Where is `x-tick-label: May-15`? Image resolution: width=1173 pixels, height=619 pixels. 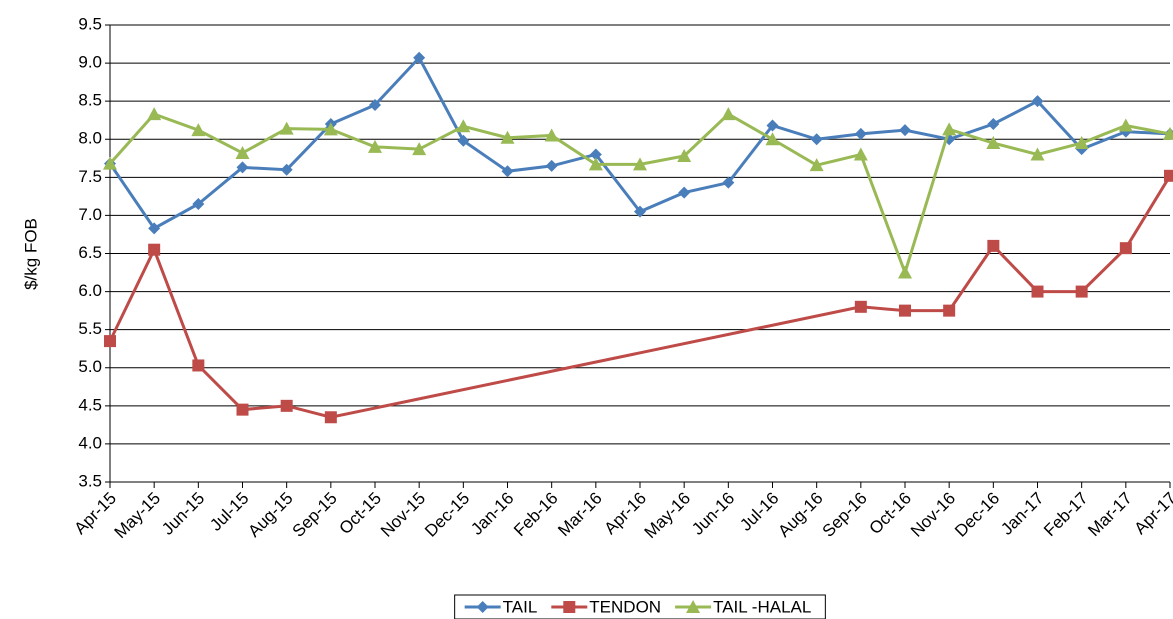 x-tick-label: May-15 is located at coordinates (138, 516).